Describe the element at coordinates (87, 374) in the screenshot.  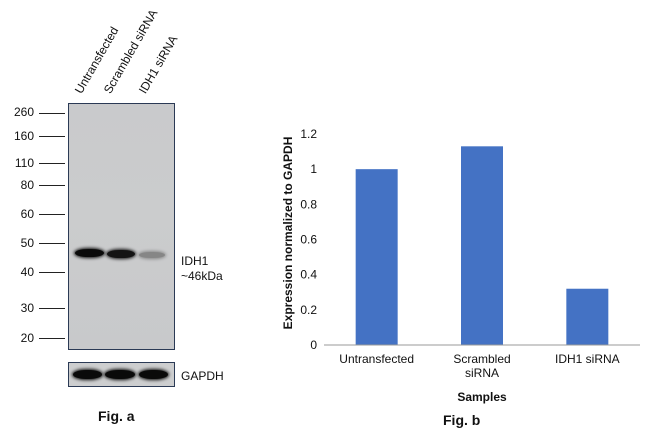
I see `band-gapdh-untransfected` at that location.